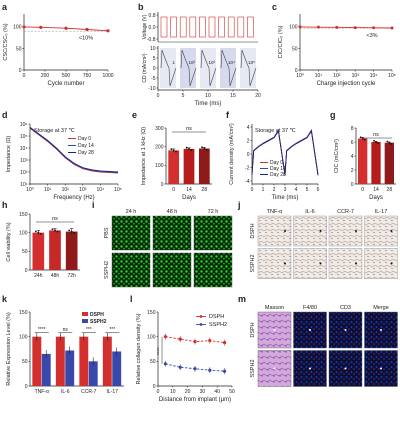 This screenshot has width=400, height=425. Describe the element at coordinates (248, 155) in the screenshot. I see `f-y-tick-label: 0` at that location.